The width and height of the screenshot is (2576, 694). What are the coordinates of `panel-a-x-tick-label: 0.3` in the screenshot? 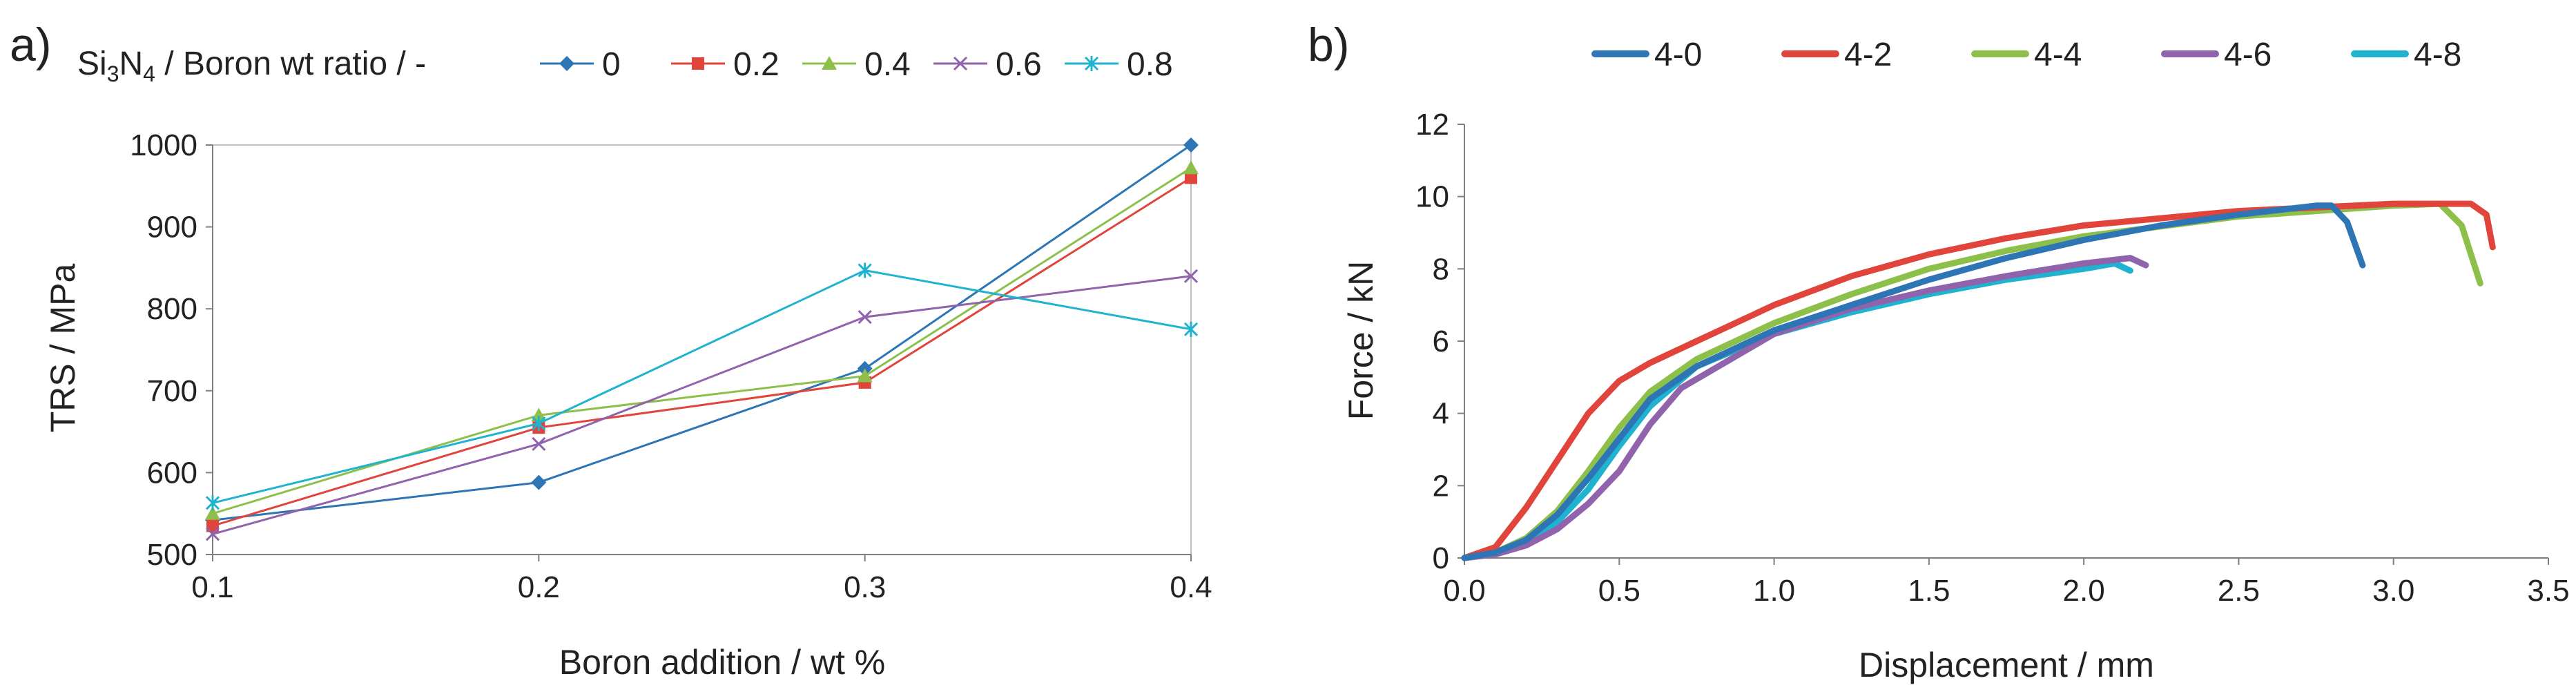 It's located at (865, 587).